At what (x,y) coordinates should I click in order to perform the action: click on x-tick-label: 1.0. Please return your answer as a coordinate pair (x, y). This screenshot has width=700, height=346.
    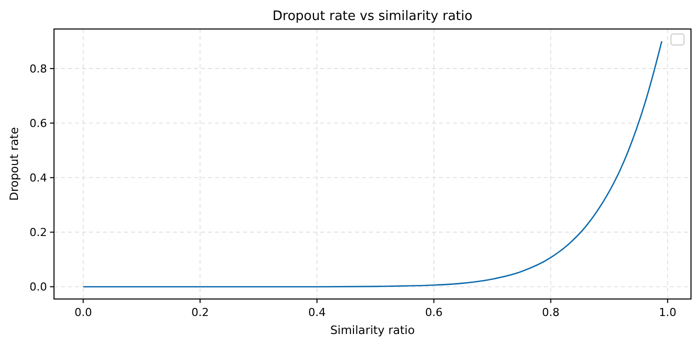
    Looking at the image, I should click on (667, 312).